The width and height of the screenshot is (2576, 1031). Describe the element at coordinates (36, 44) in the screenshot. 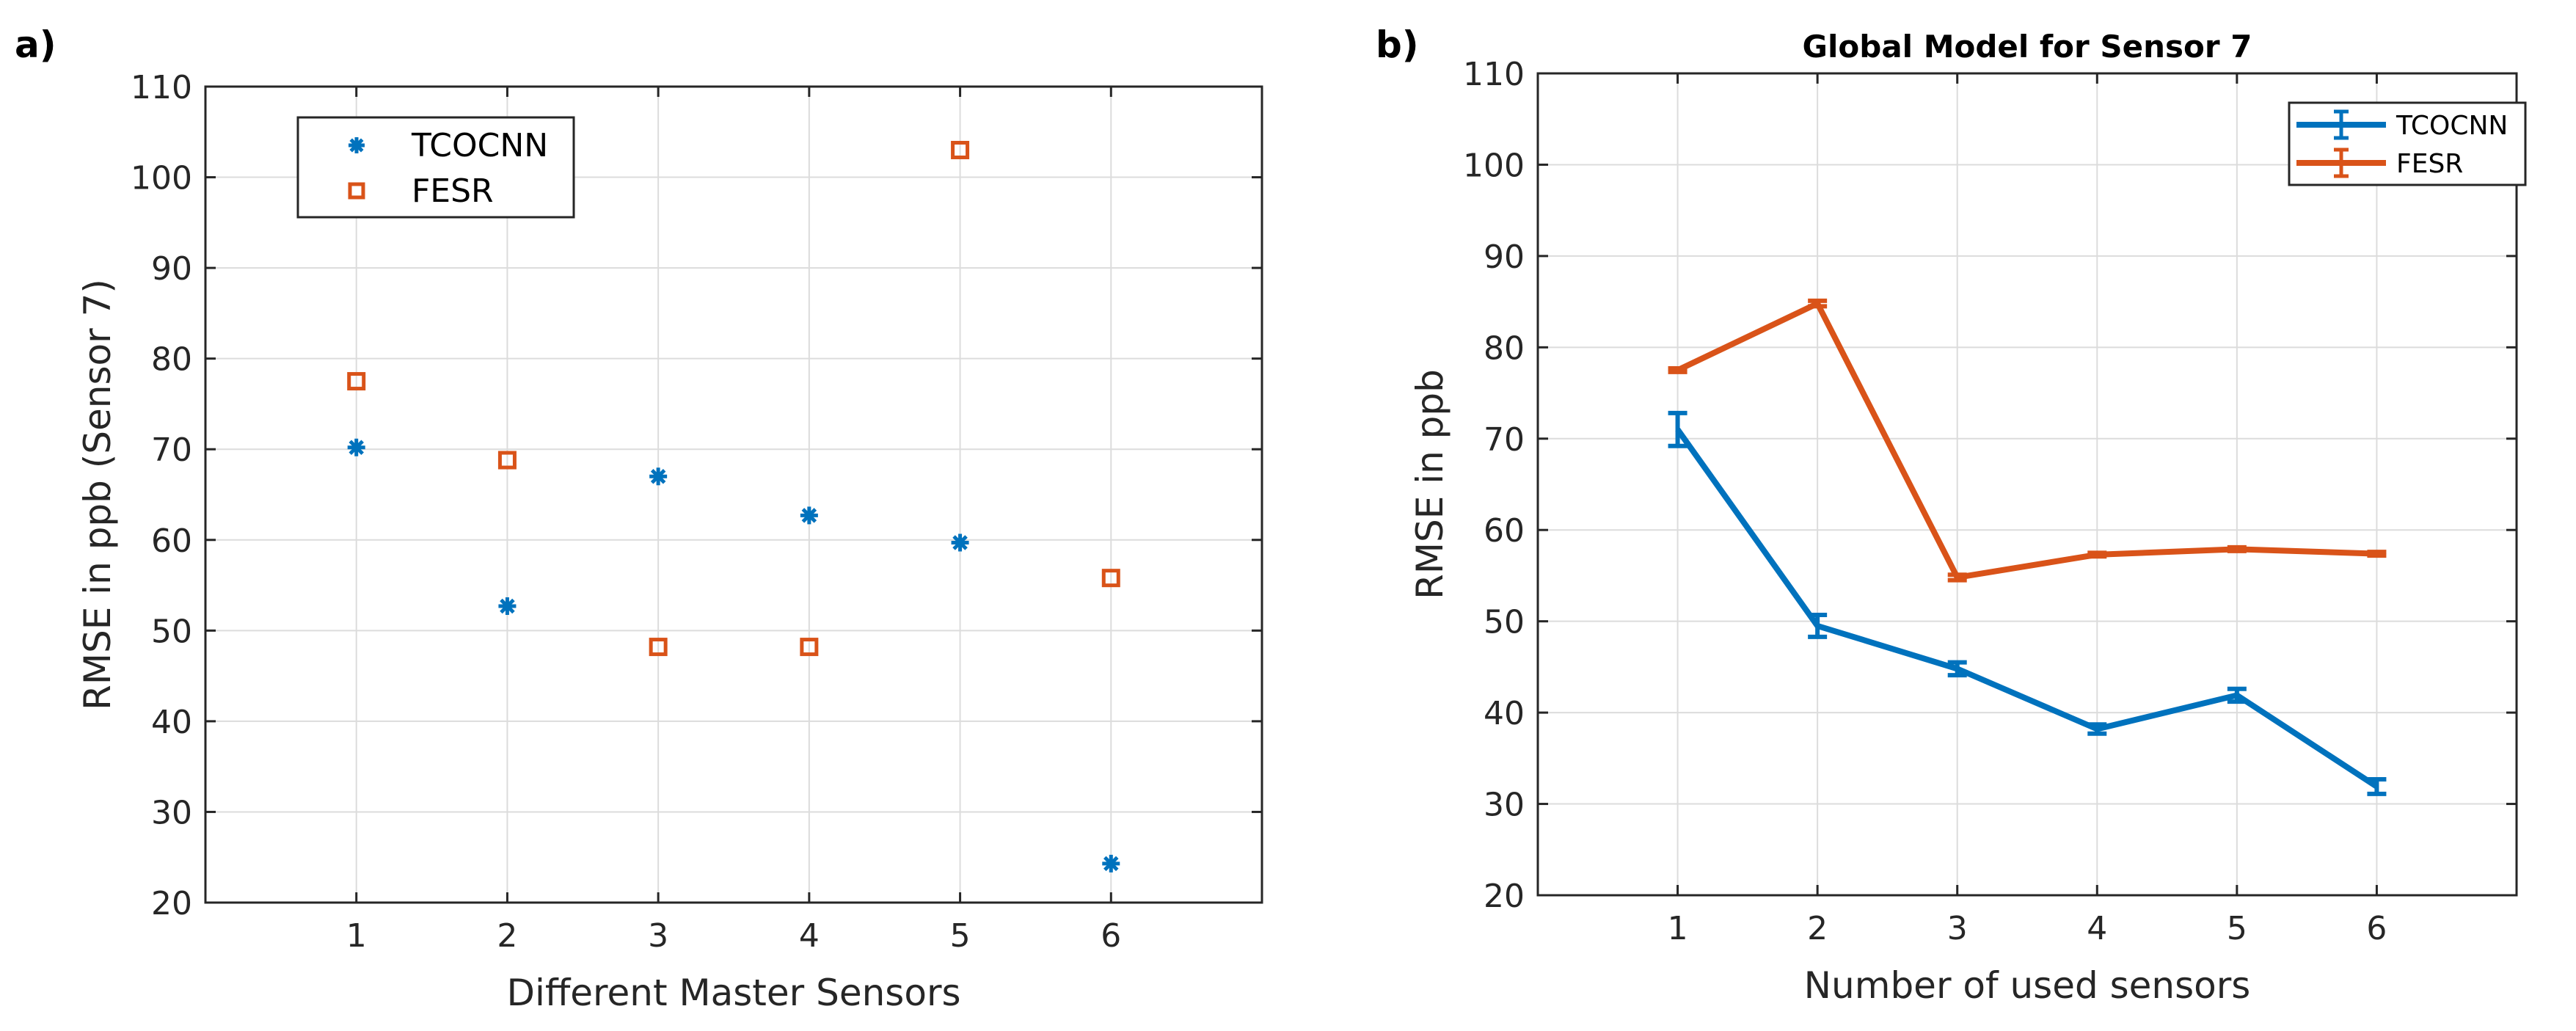

I see `panel-label-a: a)` at that location.